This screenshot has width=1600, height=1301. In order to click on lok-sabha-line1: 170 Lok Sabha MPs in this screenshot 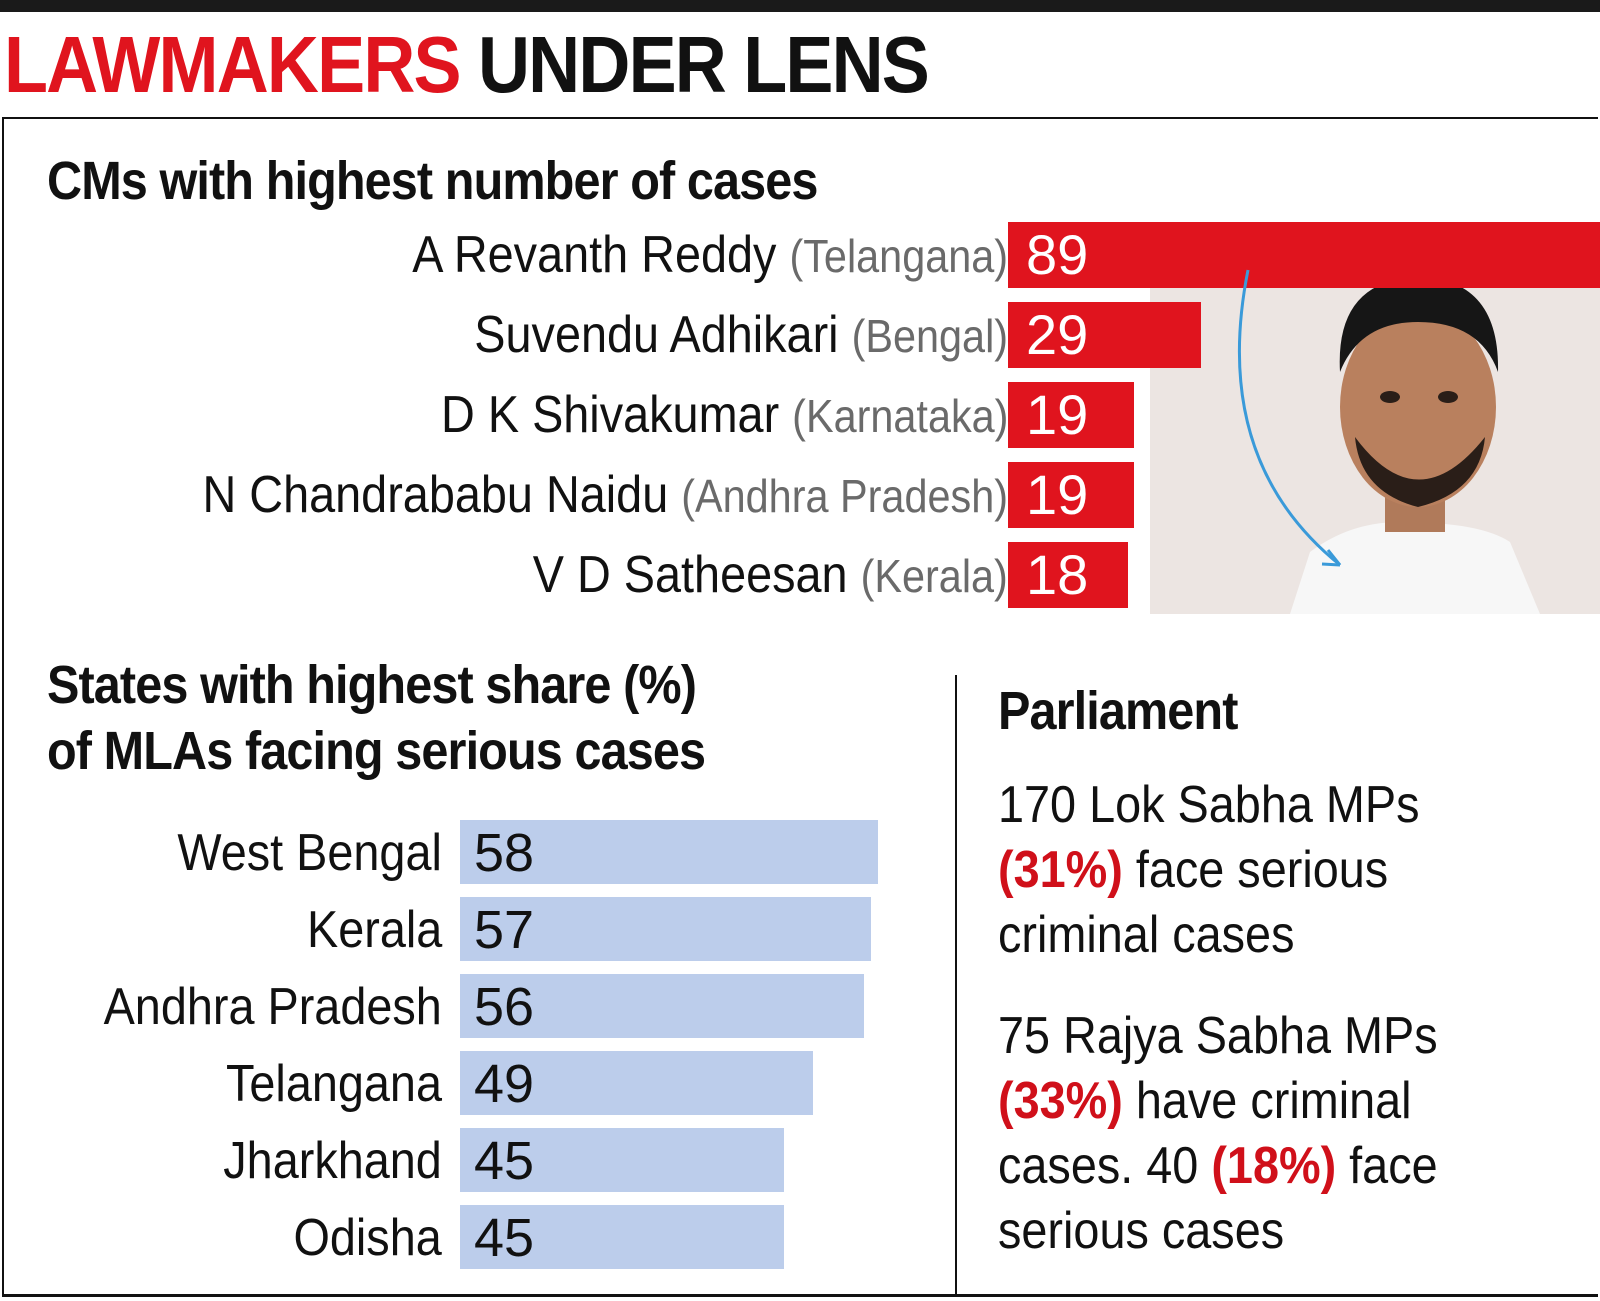, I will do `click(1209, 805)`.